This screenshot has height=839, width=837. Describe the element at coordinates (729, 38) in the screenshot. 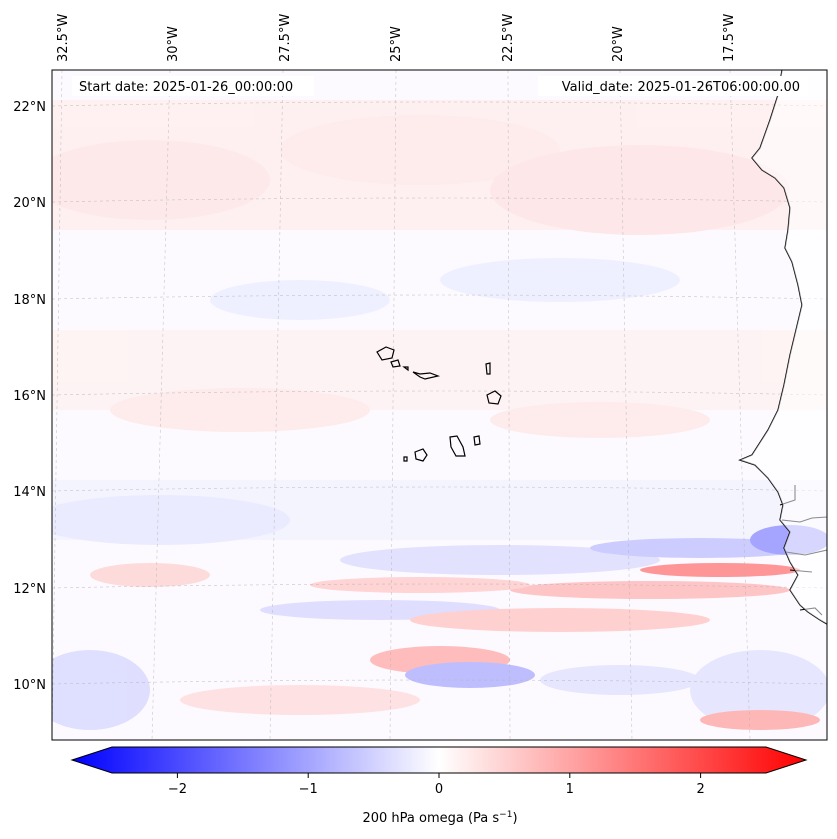

I see `lon-label: 17.5°W` at that location.